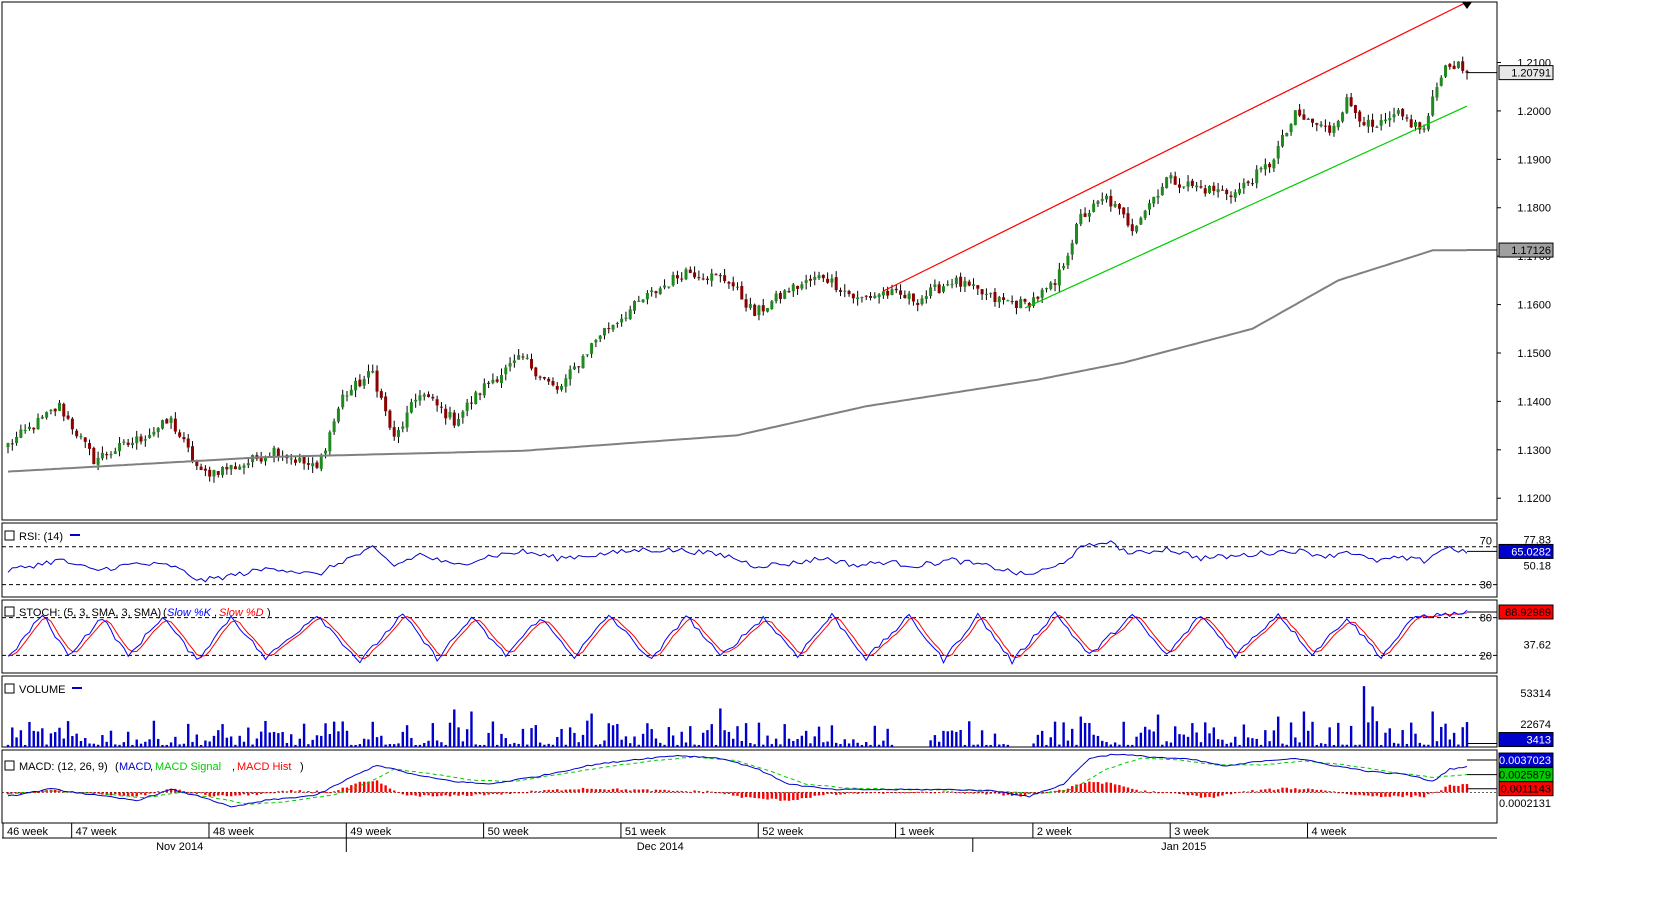 This screenshot has height=902, width=1655. Describe the element at coordinates (9, 611) in the screenshot. I see `stoch-close-icon` at that location.